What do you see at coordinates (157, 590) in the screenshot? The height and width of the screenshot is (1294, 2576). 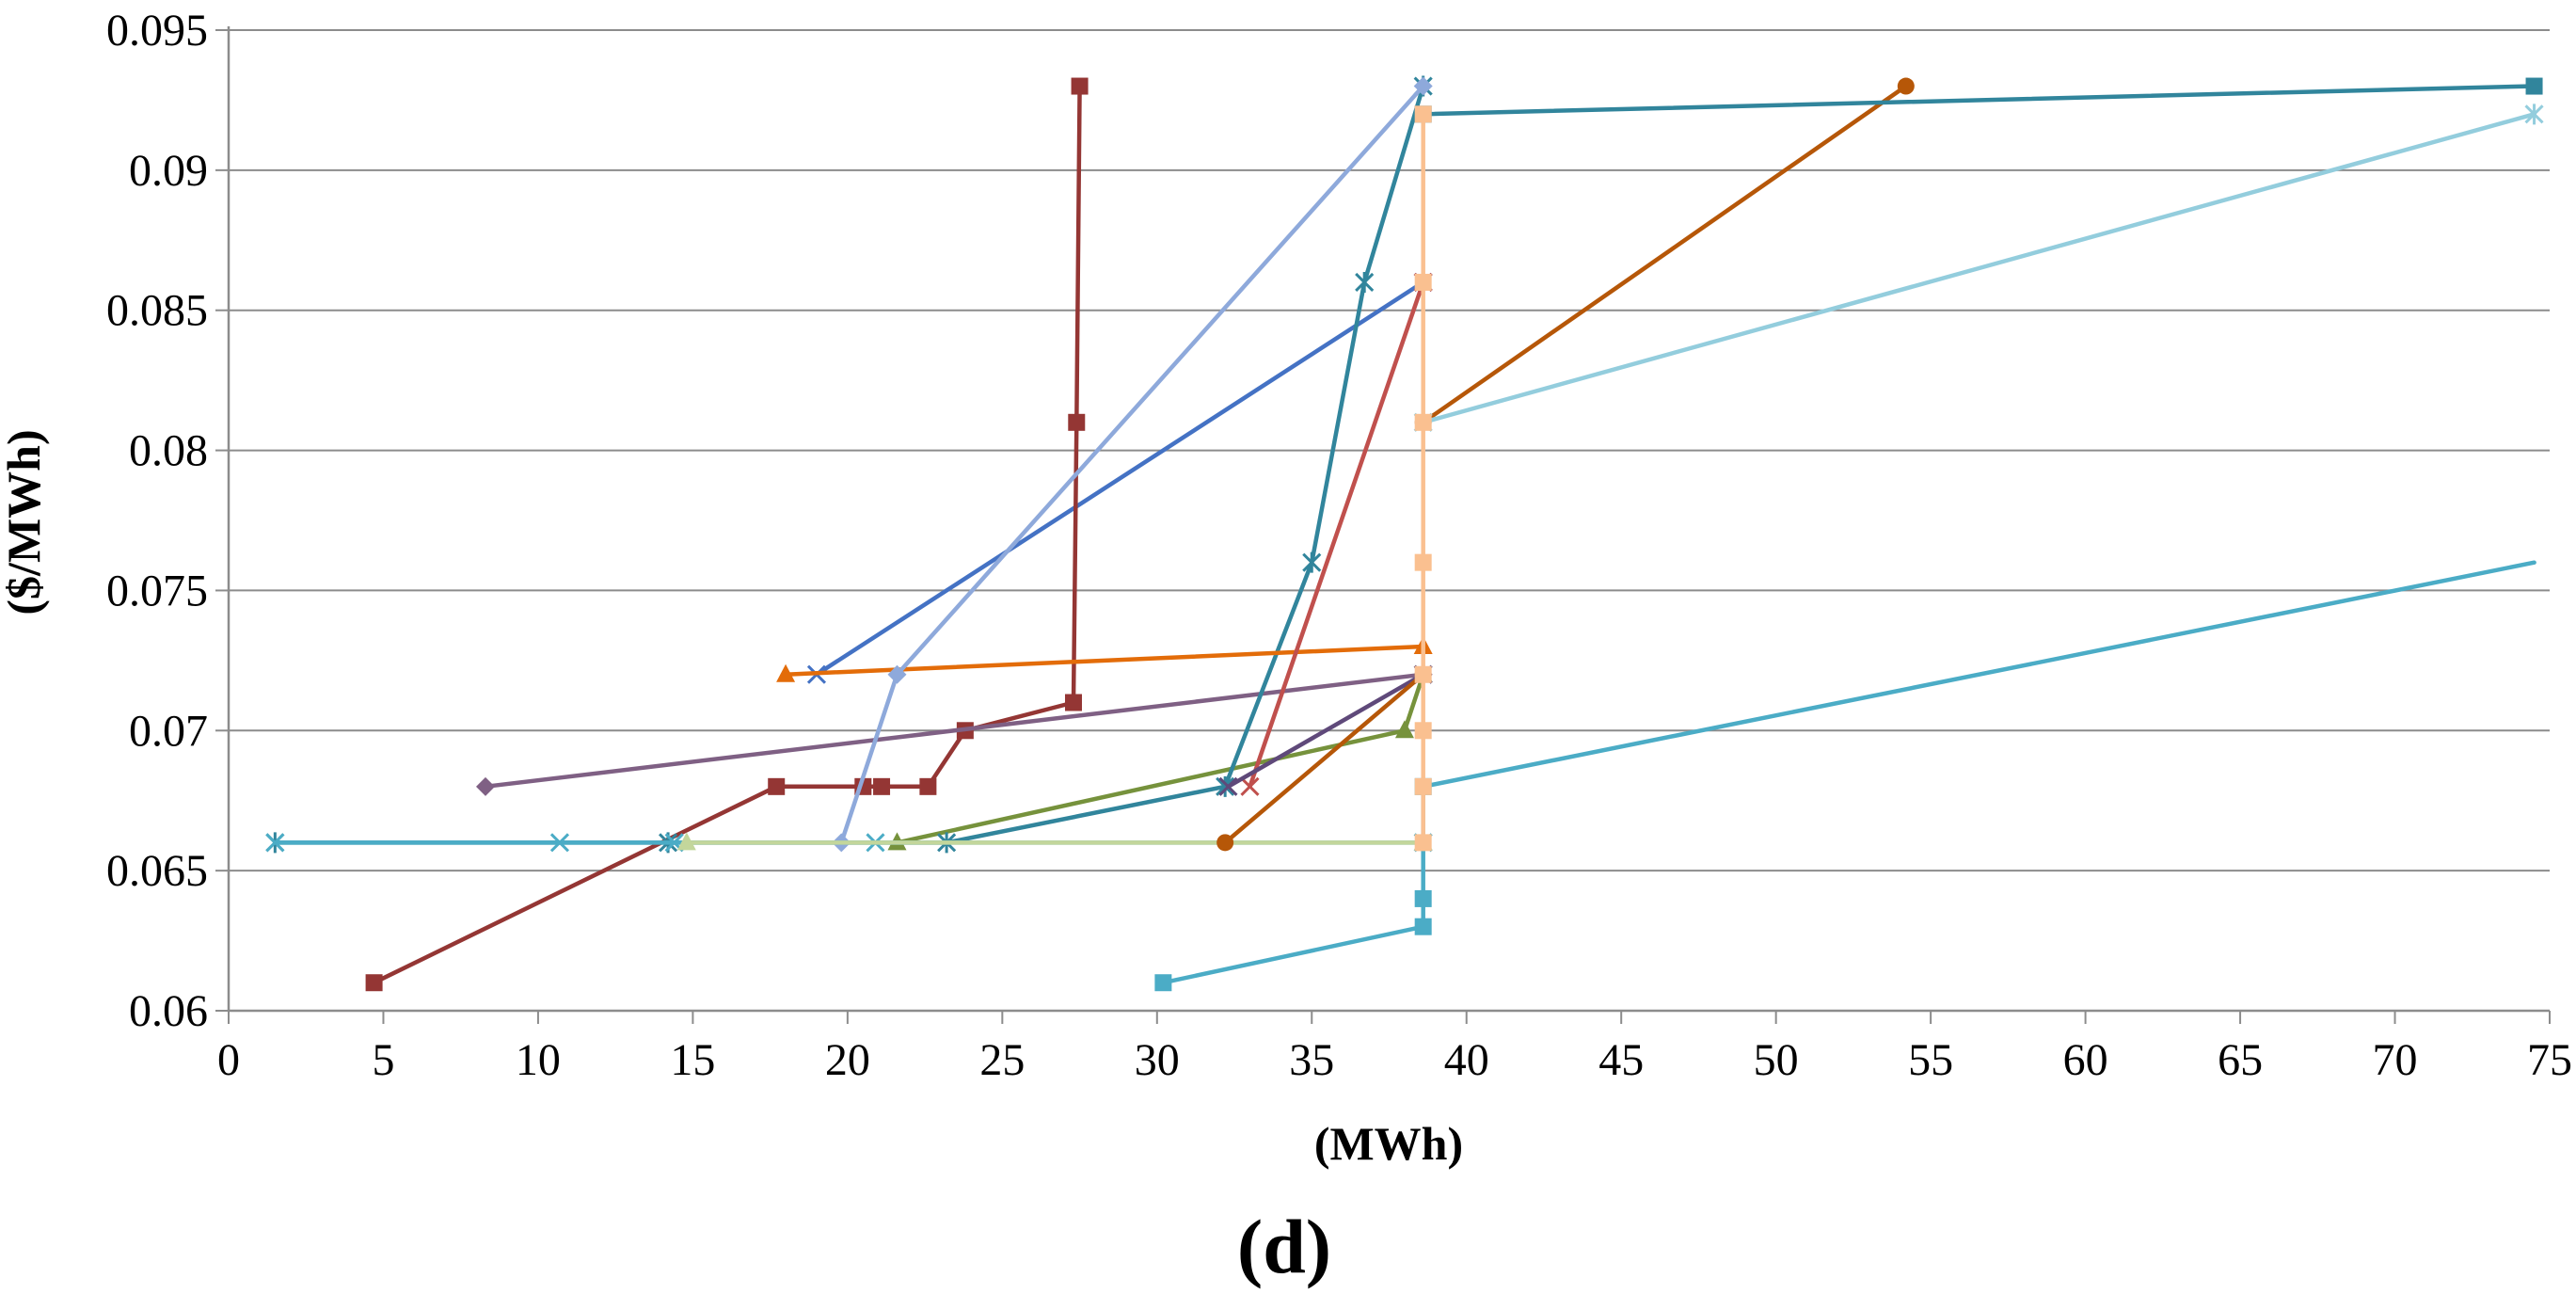 I see `y-tick-label: 0.075` at bounding box center [157, 590].